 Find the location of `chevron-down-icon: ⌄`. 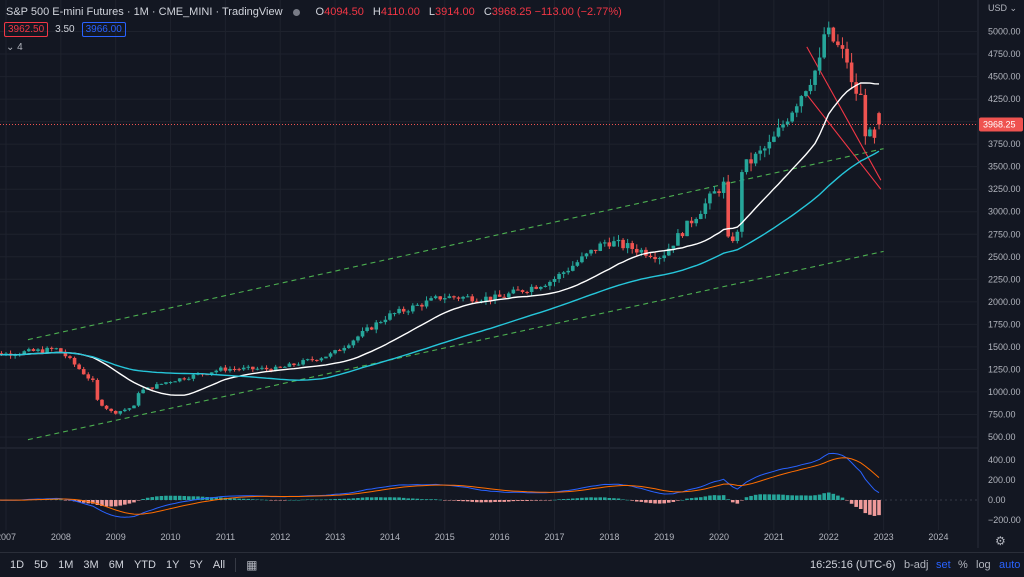

chevron-down-icon: ⌄ is located at coordinates (1012, 8).